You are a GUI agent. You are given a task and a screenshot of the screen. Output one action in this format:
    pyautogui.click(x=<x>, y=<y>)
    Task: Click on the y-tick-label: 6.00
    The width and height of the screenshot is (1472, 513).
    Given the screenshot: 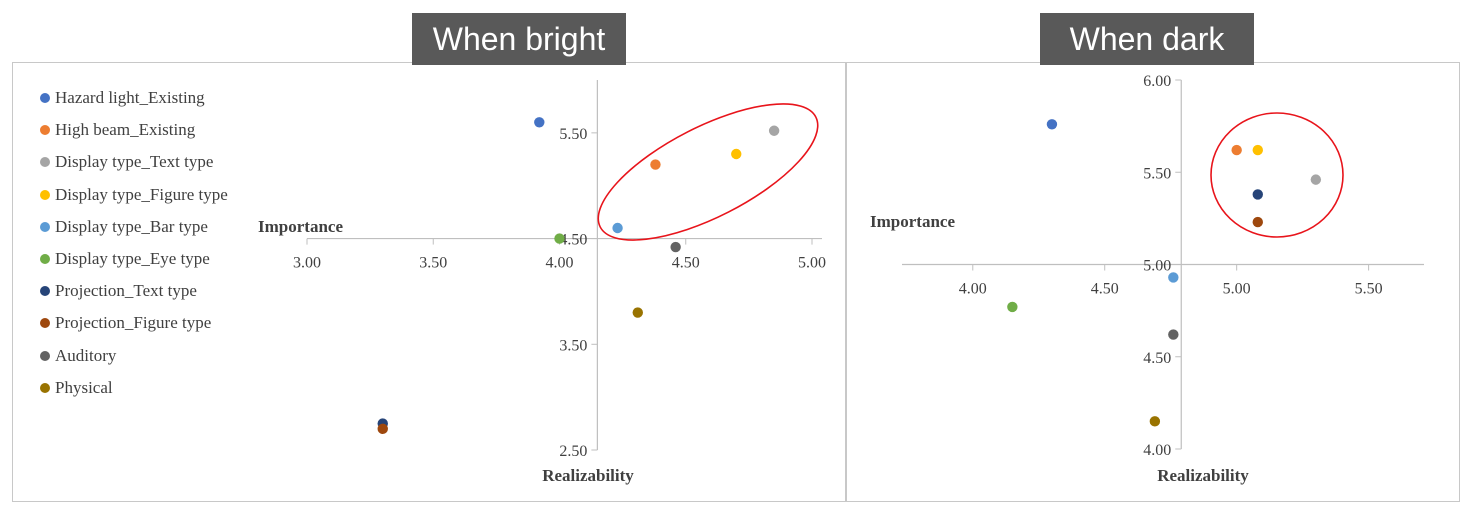 What is the action you would take?
    pyautogui.click(x=1157, y=81)
    